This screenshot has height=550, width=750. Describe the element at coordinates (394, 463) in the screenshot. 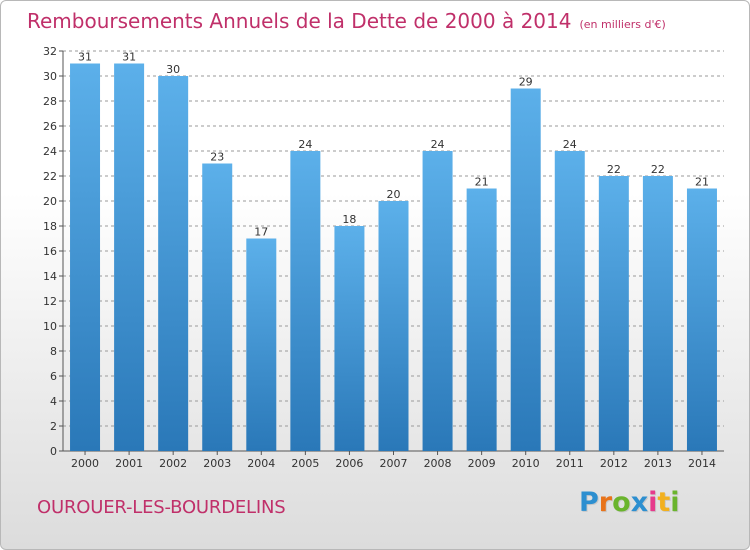

I see `x-tick-label: 2007` at that location.